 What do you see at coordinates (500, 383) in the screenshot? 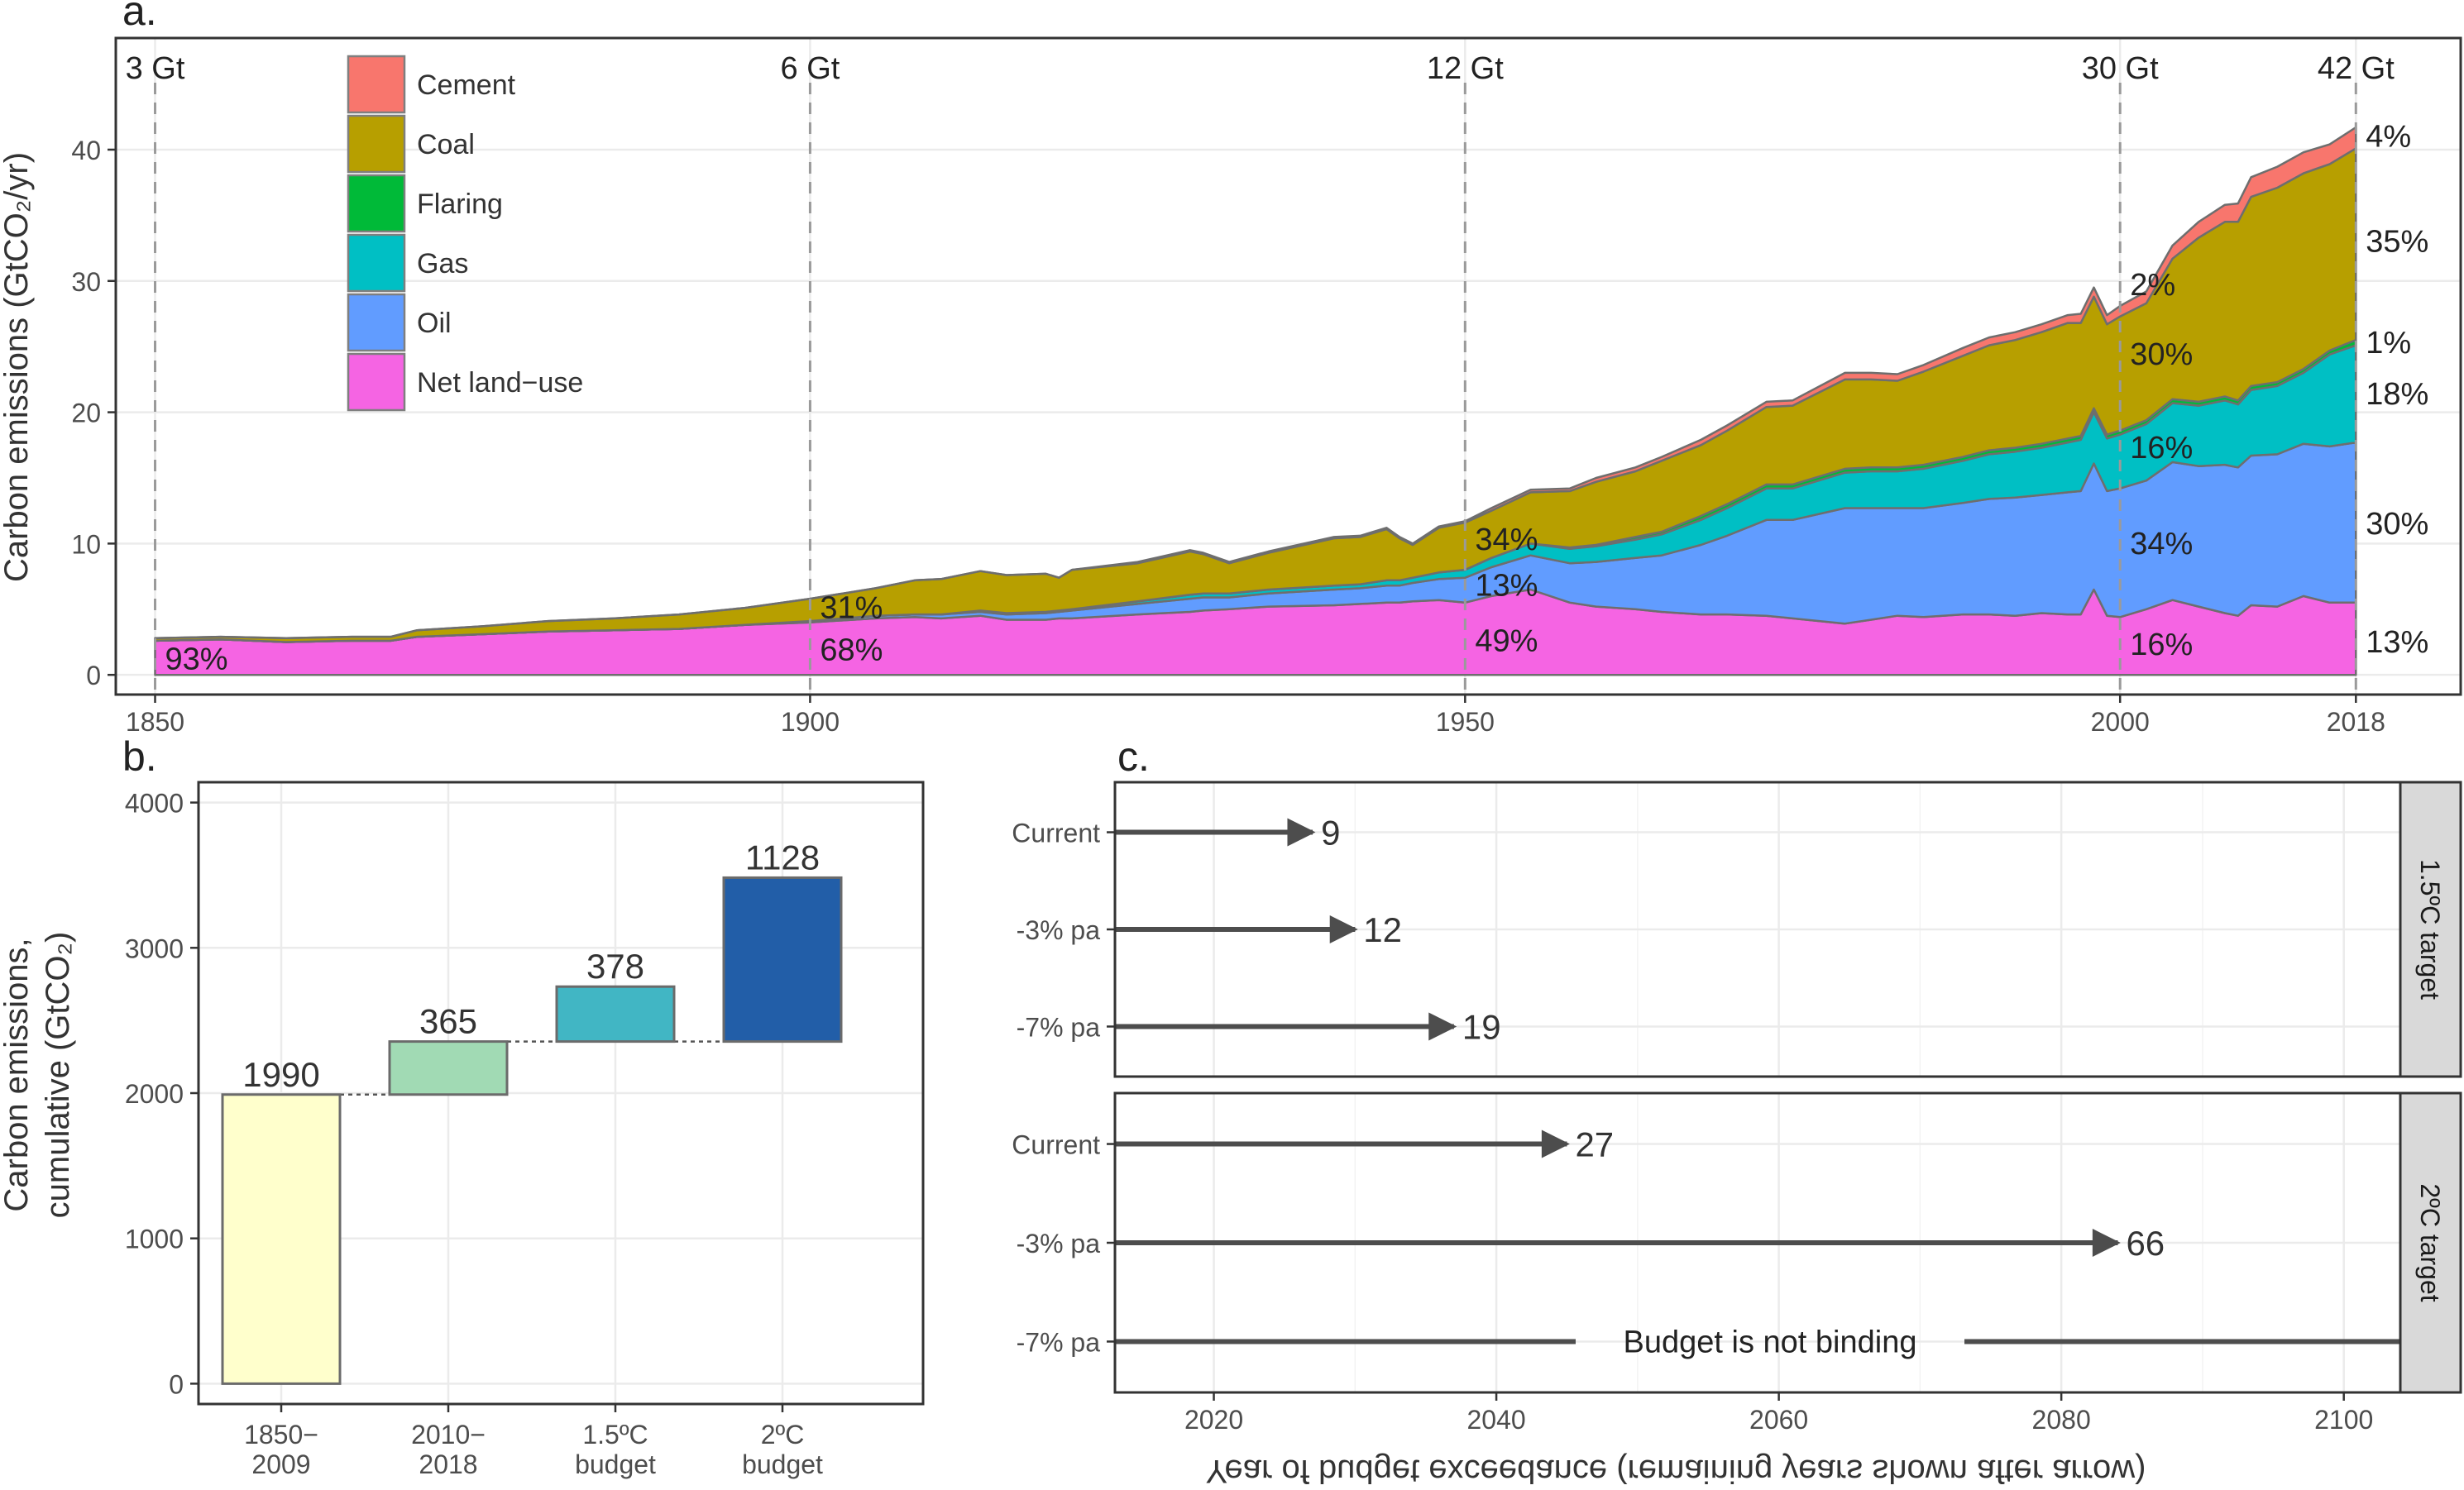
I see `legend-label: Net land−use` at bounding box center [500, 383].